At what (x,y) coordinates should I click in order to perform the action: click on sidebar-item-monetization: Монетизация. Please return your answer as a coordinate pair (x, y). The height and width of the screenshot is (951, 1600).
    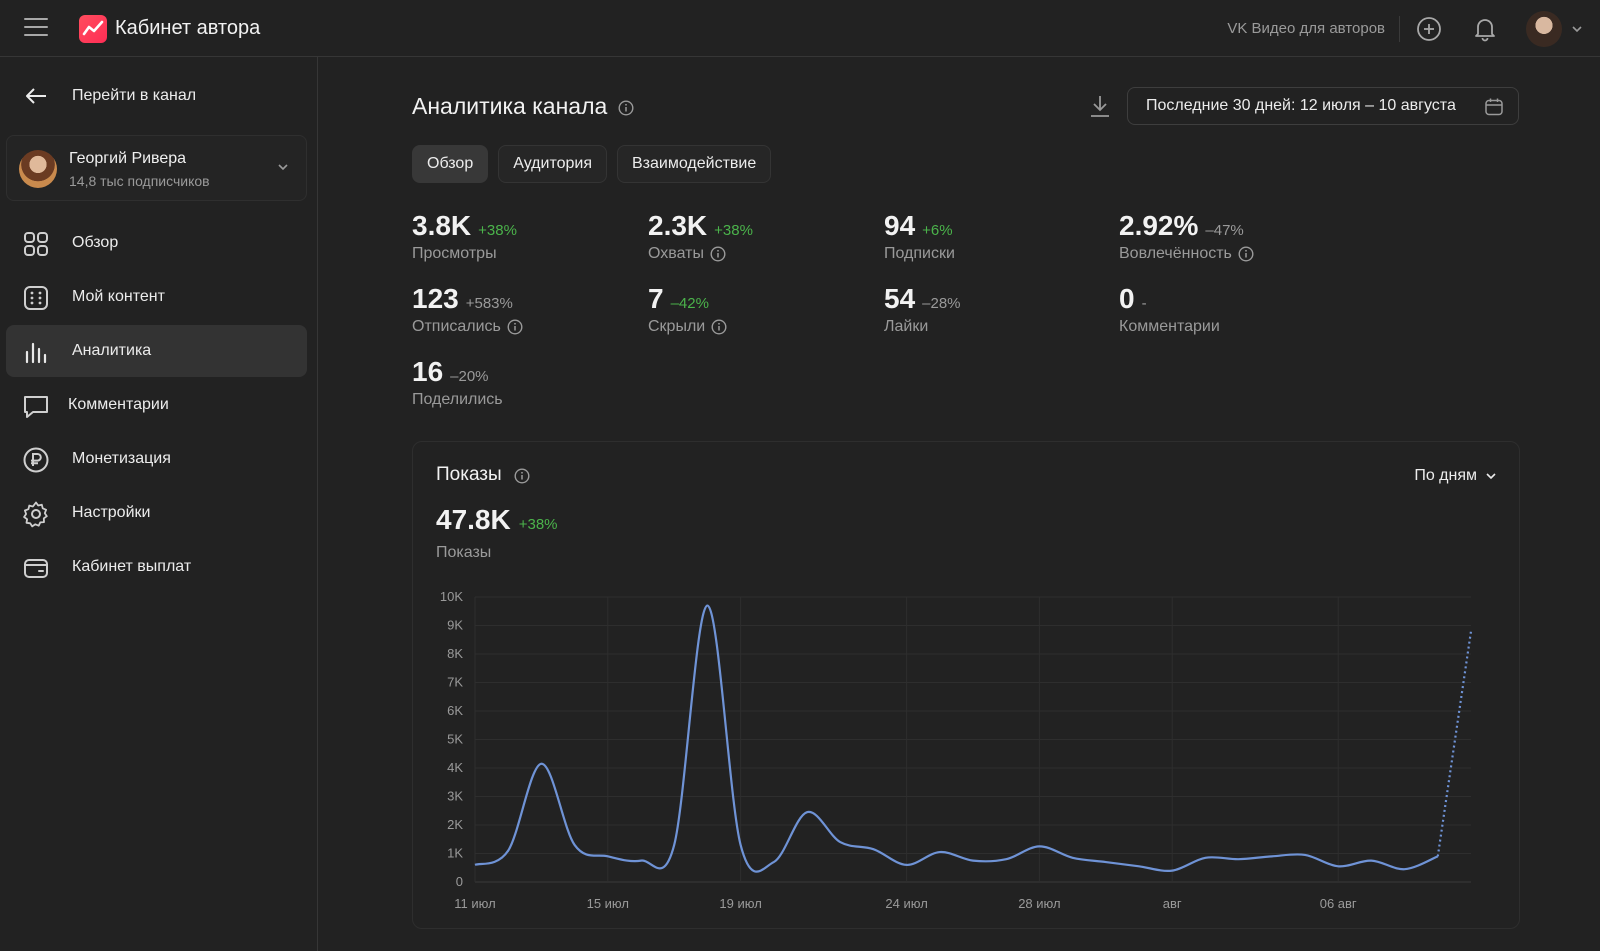
    Looking at the image, I should click on (156, 459).